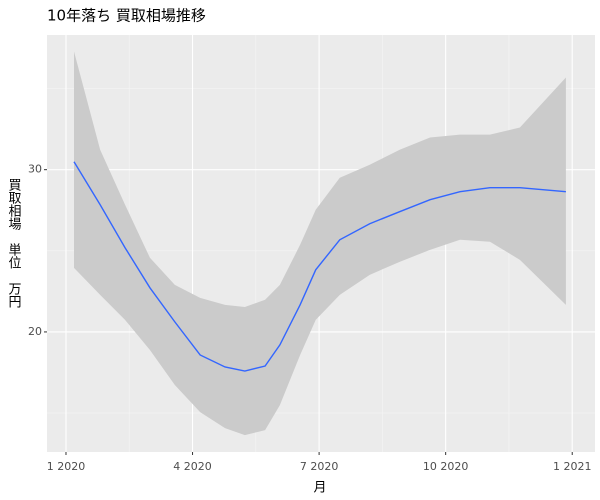 This screenshot has width=600, height=500. What do you see at coordinates (319, 466) in the screenshot?
I see `x-tick-label: 7 2020` at bounding box center [319, 466].